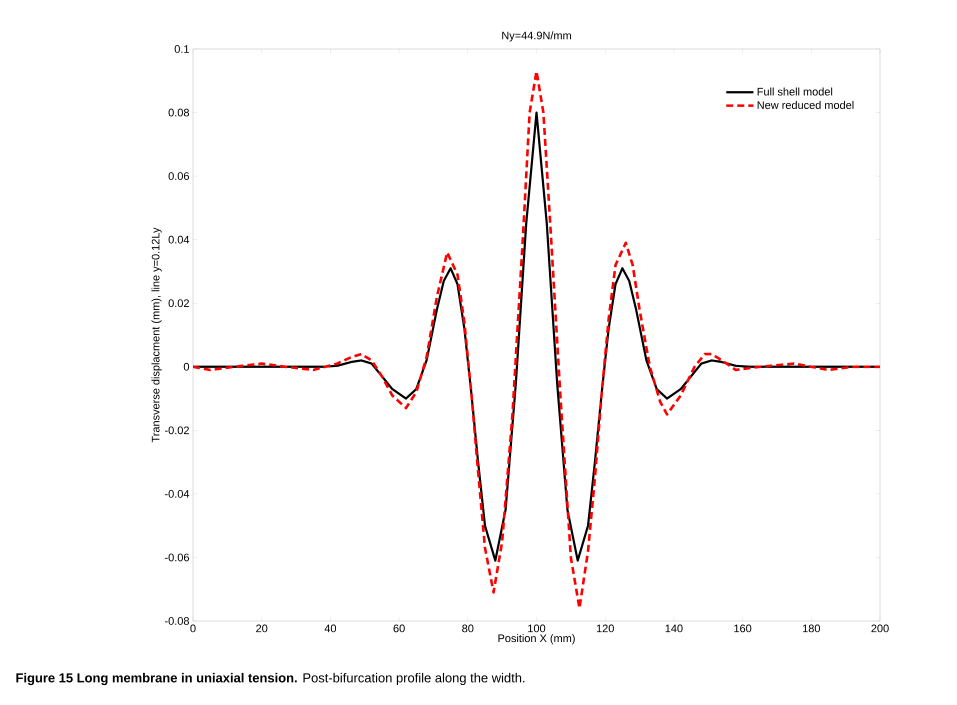 Image resolution: width=957 pixels, height=705 pixels. I want to click on legend-label: Full shell model, so click(795, 92).